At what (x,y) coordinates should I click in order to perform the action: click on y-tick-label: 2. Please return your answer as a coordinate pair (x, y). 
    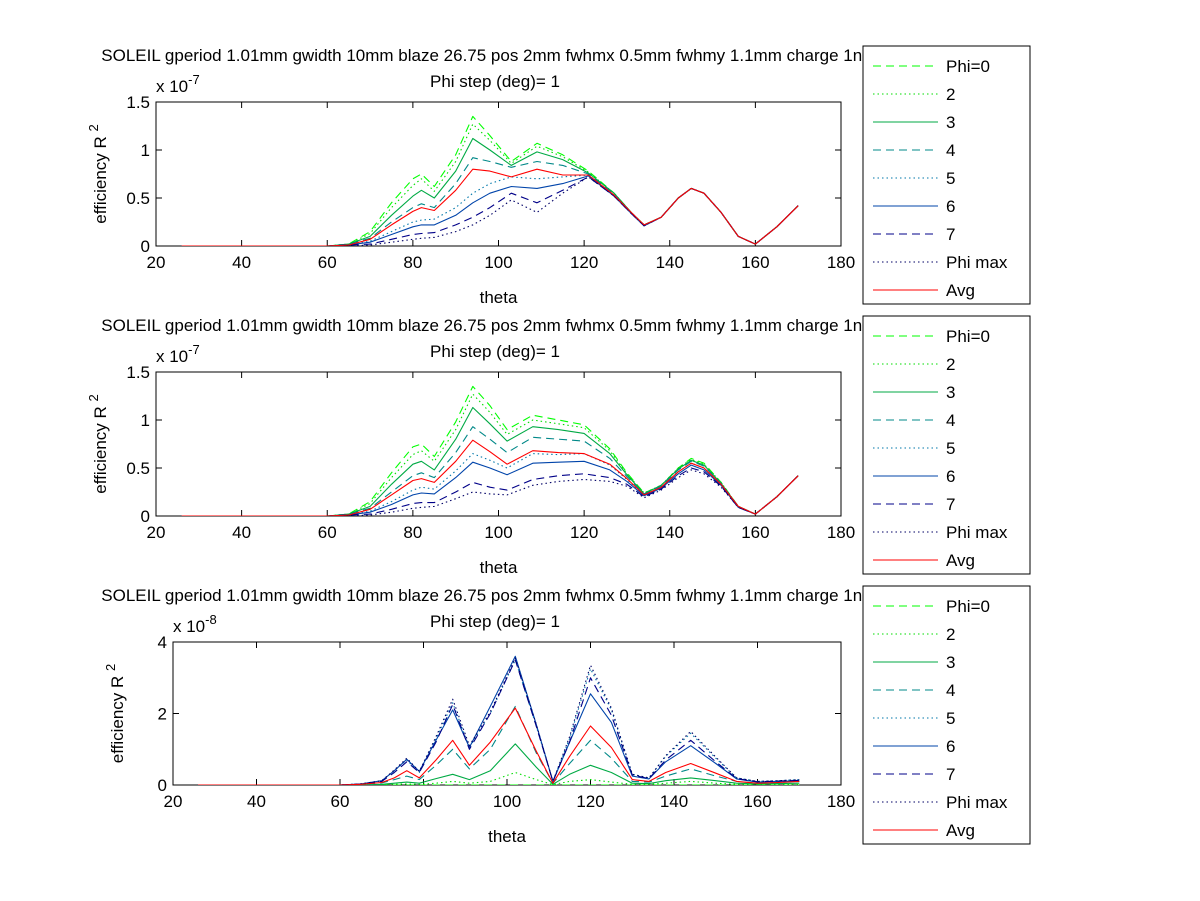
    Looking at the image, I should click on (162, 714).